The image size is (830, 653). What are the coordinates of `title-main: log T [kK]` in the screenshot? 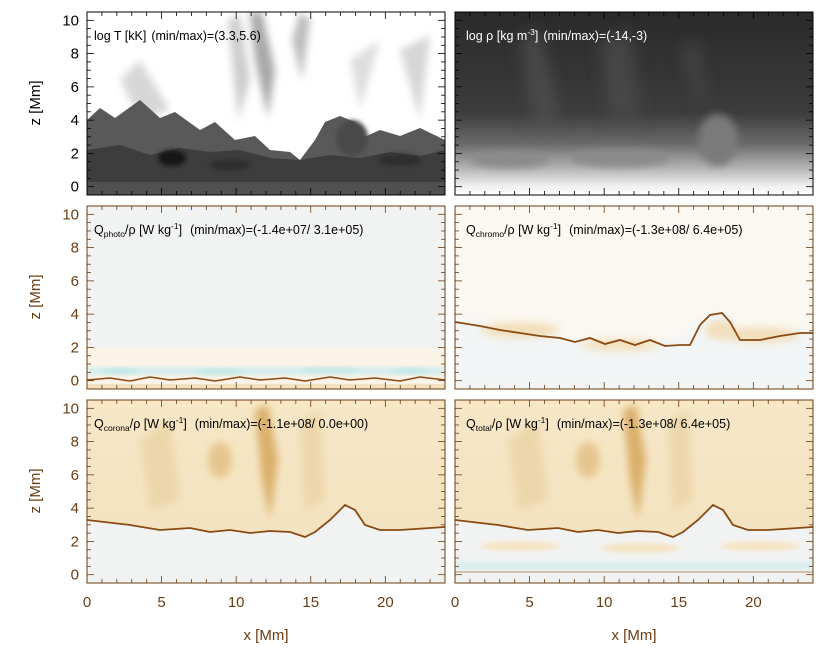 It's located at (120, 36).